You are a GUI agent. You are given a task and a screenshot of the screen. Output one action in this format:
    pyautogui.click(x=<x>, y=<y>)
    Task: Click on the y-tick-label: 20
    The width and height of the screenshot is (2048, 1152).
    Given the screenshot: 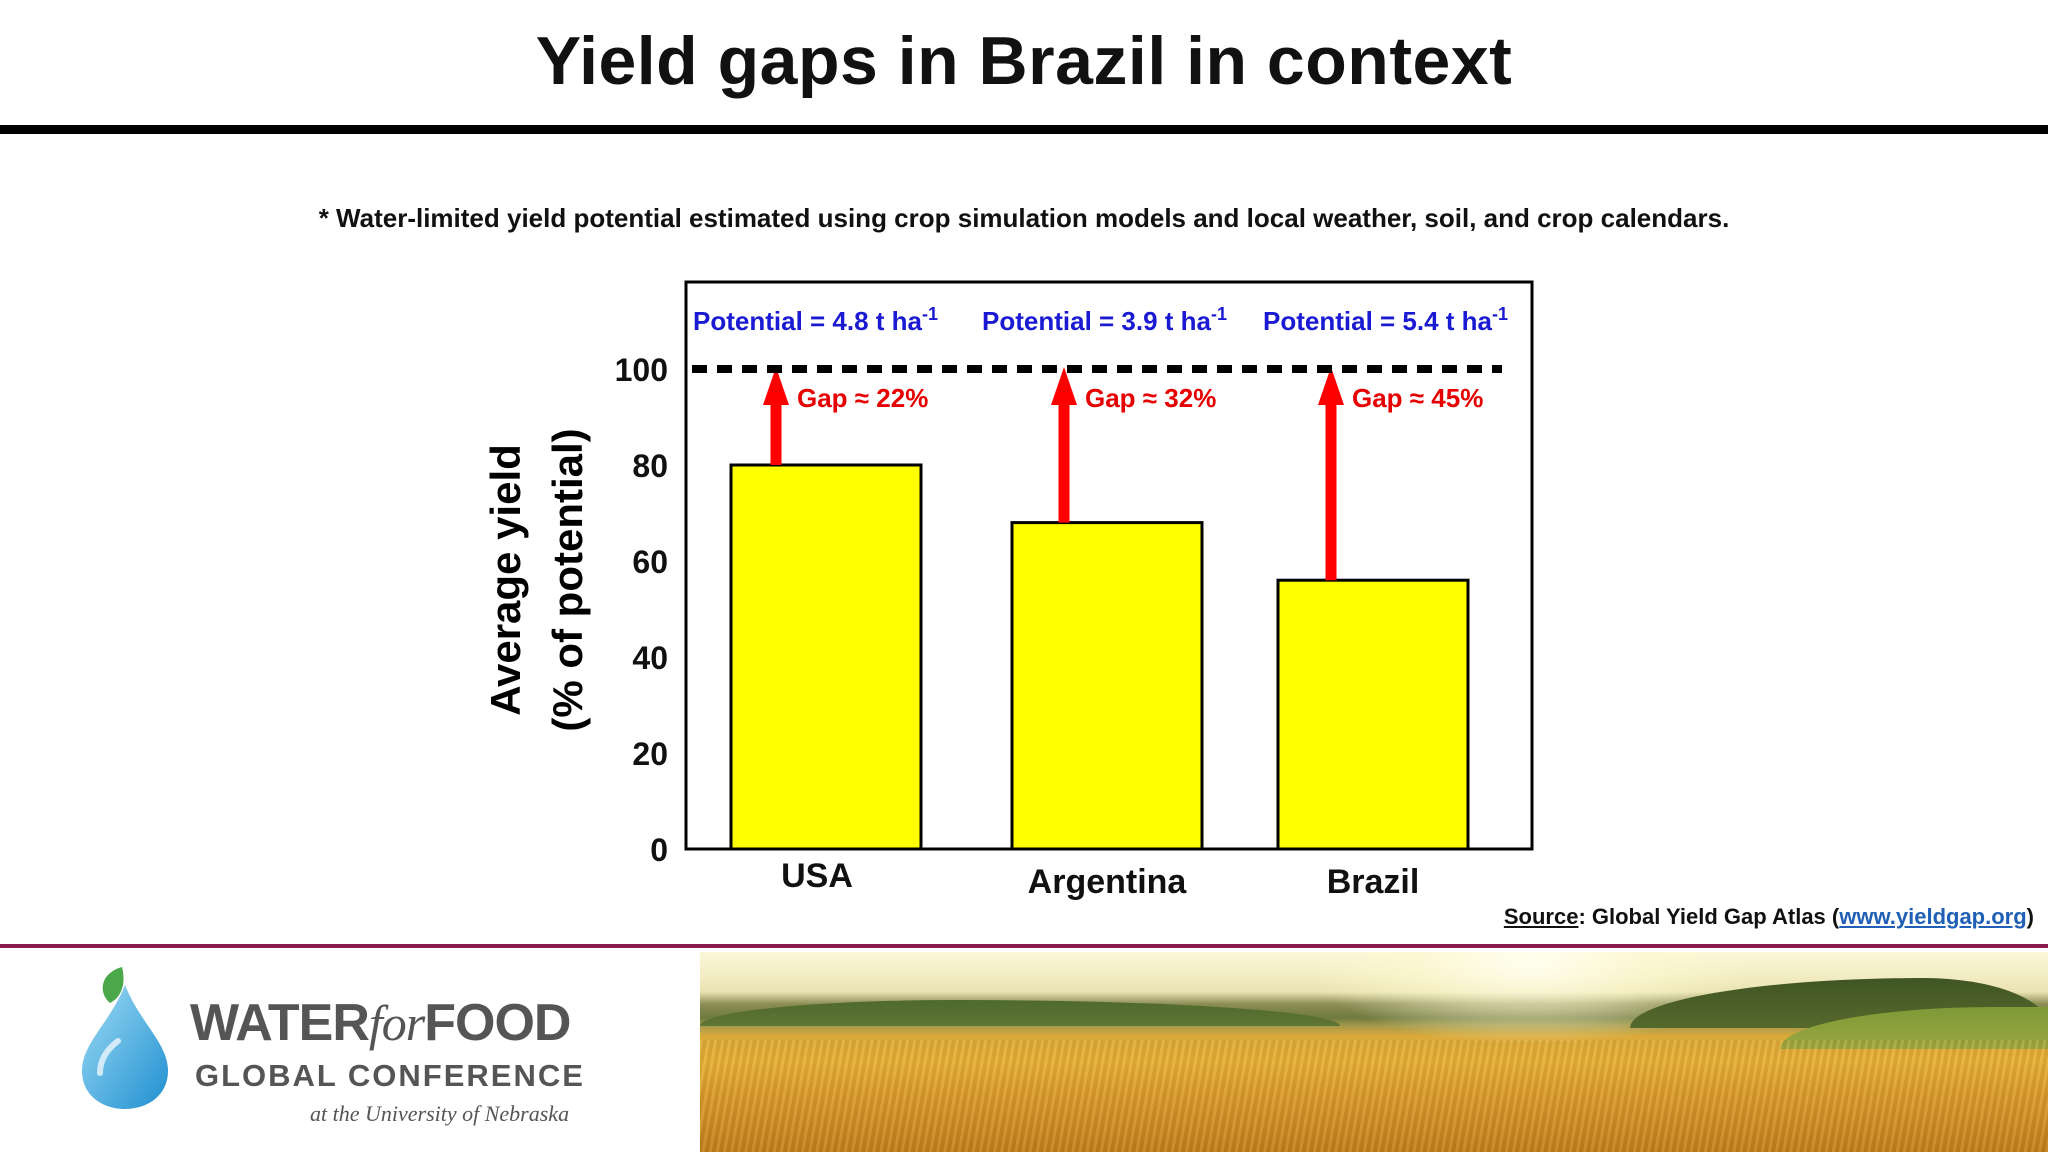 What is the action you would take?
    pyautogui.click(x=650, y=754)
    